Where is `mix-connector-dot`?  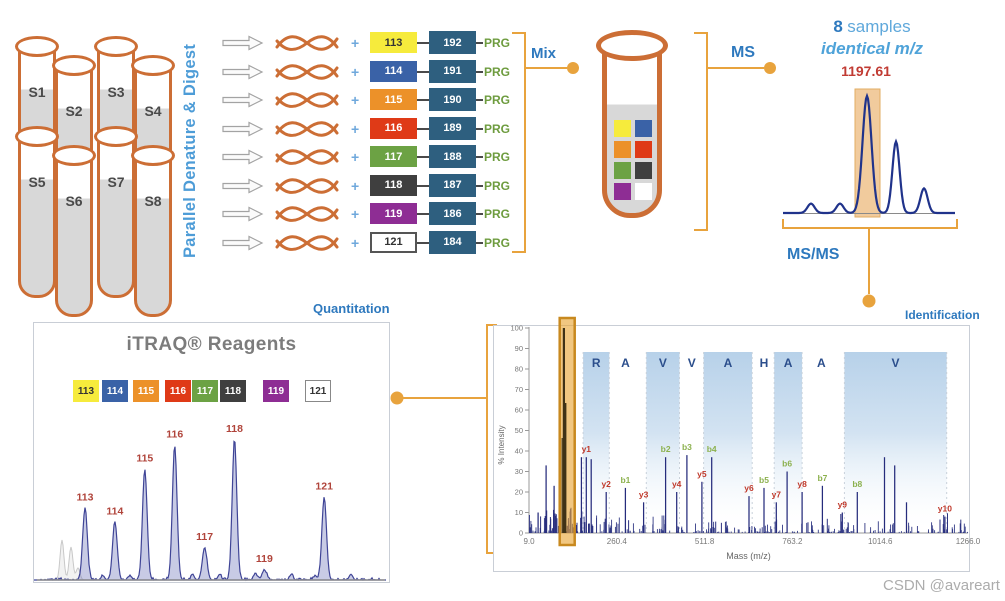 mix-connector-dot is located at coordinates (573, 68).